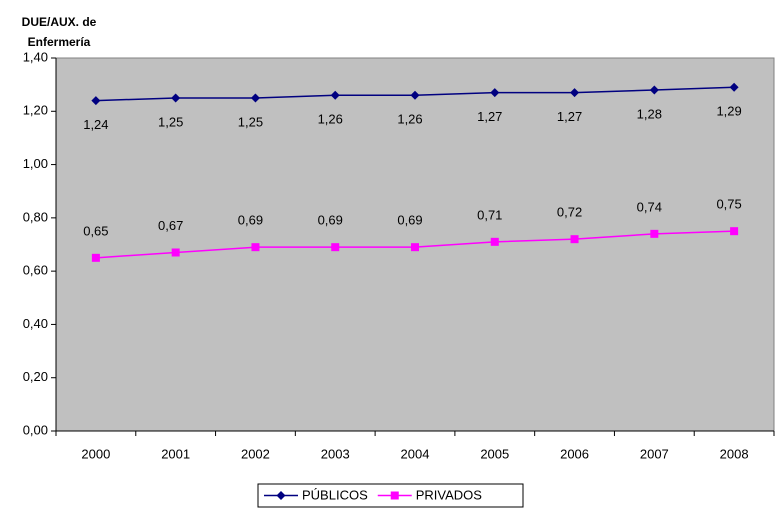 The width and height of the screenshot is (776, 509). What do you see at coordinates (59, 32) in the screenshot?
I see `axis-title: DUE/AUX. de Enfermería` at bounding box center [59, 32].